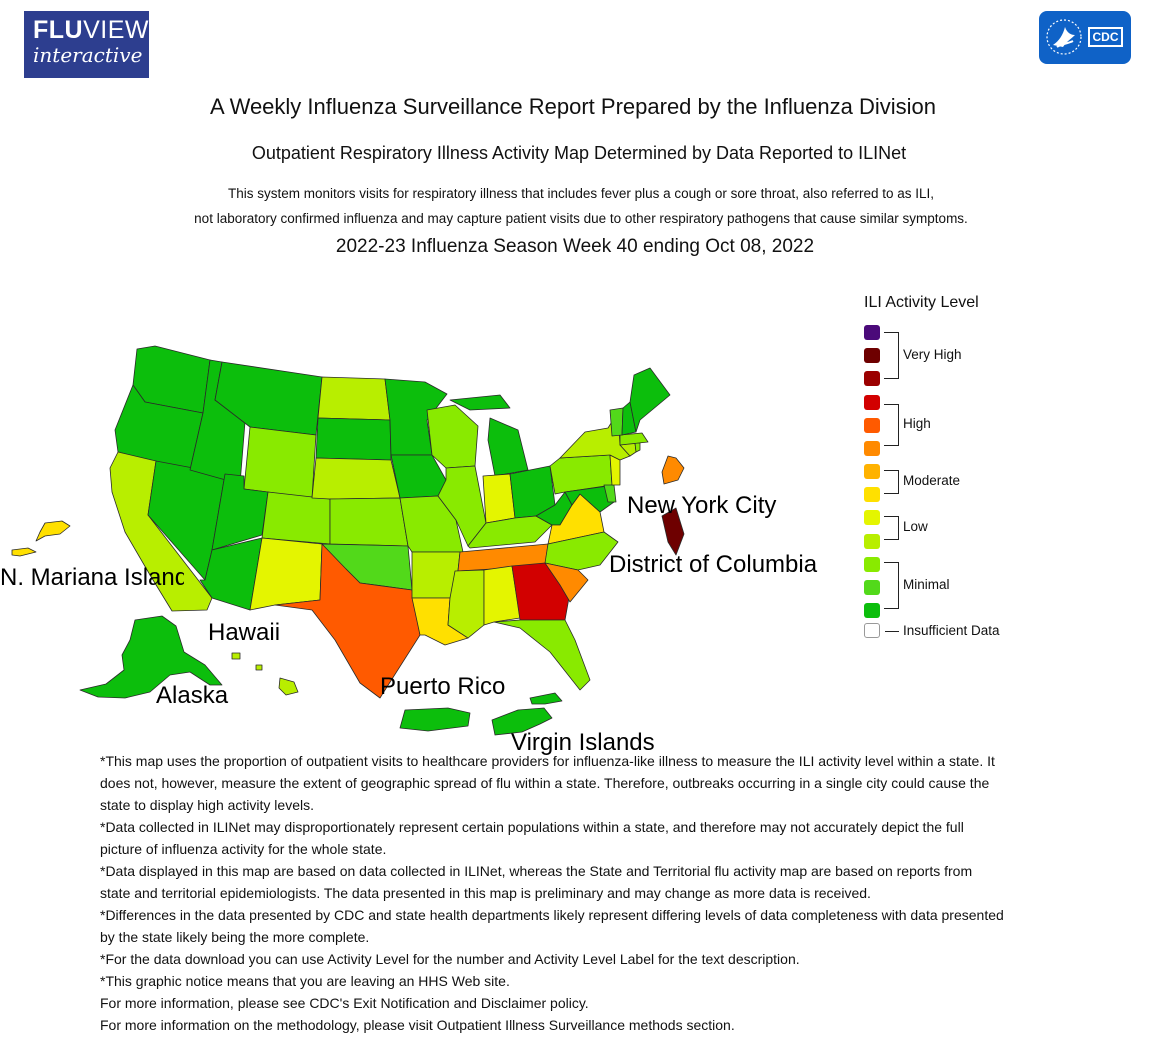  What do you see at coordinates (921, 302) in the screenshot?
I see `legend-title: ILI Activity Level` at bounding box center [921, 302].